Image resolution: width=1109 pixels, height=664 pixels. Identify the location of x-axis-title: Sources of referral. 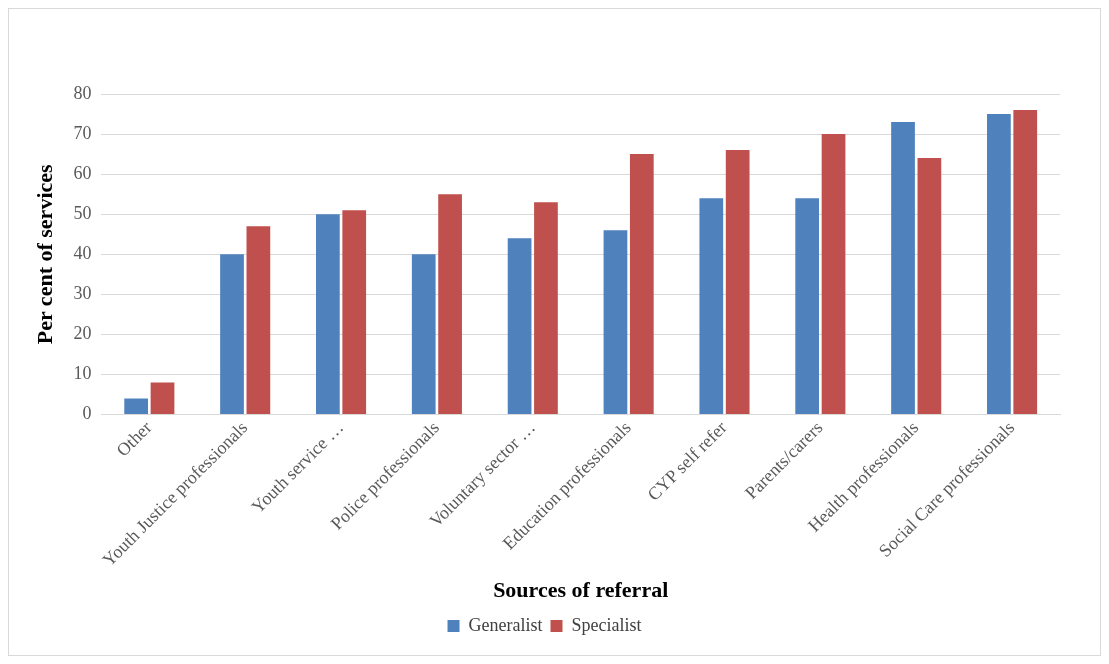
(581, 590).